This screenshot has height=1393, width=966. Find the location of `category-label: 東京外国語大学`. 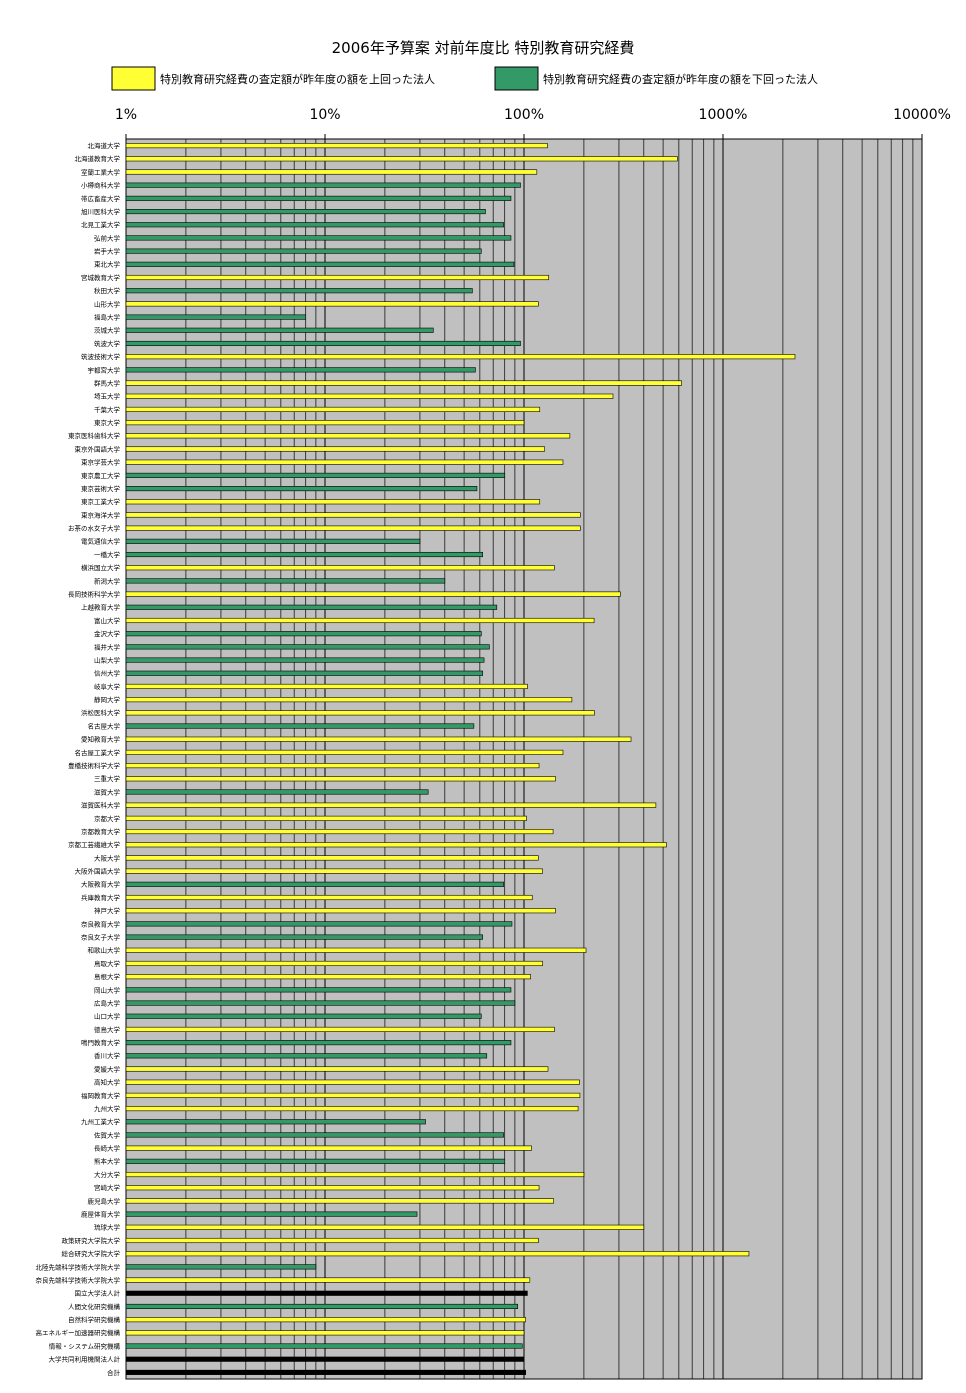

category-label: 東京外国語大学 is located at coordinates (98, 448).